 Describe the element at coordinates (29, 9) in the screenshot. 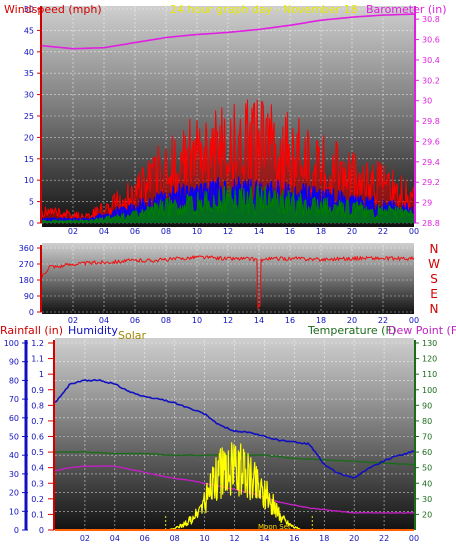

I see `wind-tick-label: 50` at that location.